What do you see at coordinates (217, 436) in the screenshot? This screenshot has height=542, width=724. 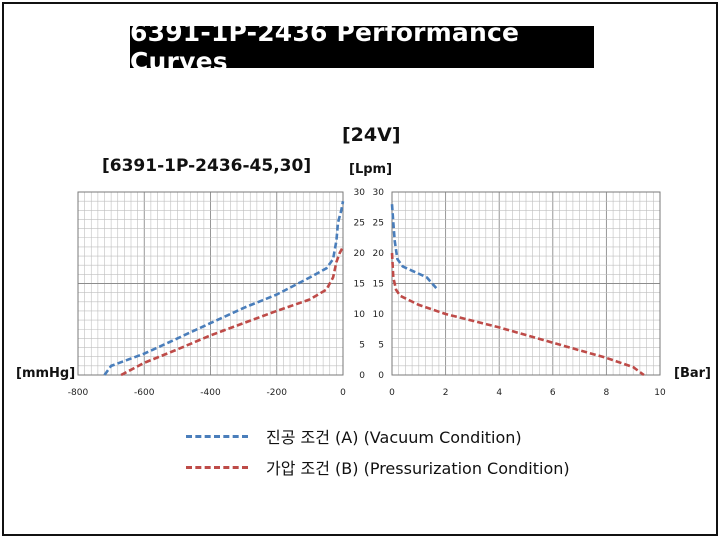 I see `legend-swatch-vacuum` at bounding box center [217, 436].